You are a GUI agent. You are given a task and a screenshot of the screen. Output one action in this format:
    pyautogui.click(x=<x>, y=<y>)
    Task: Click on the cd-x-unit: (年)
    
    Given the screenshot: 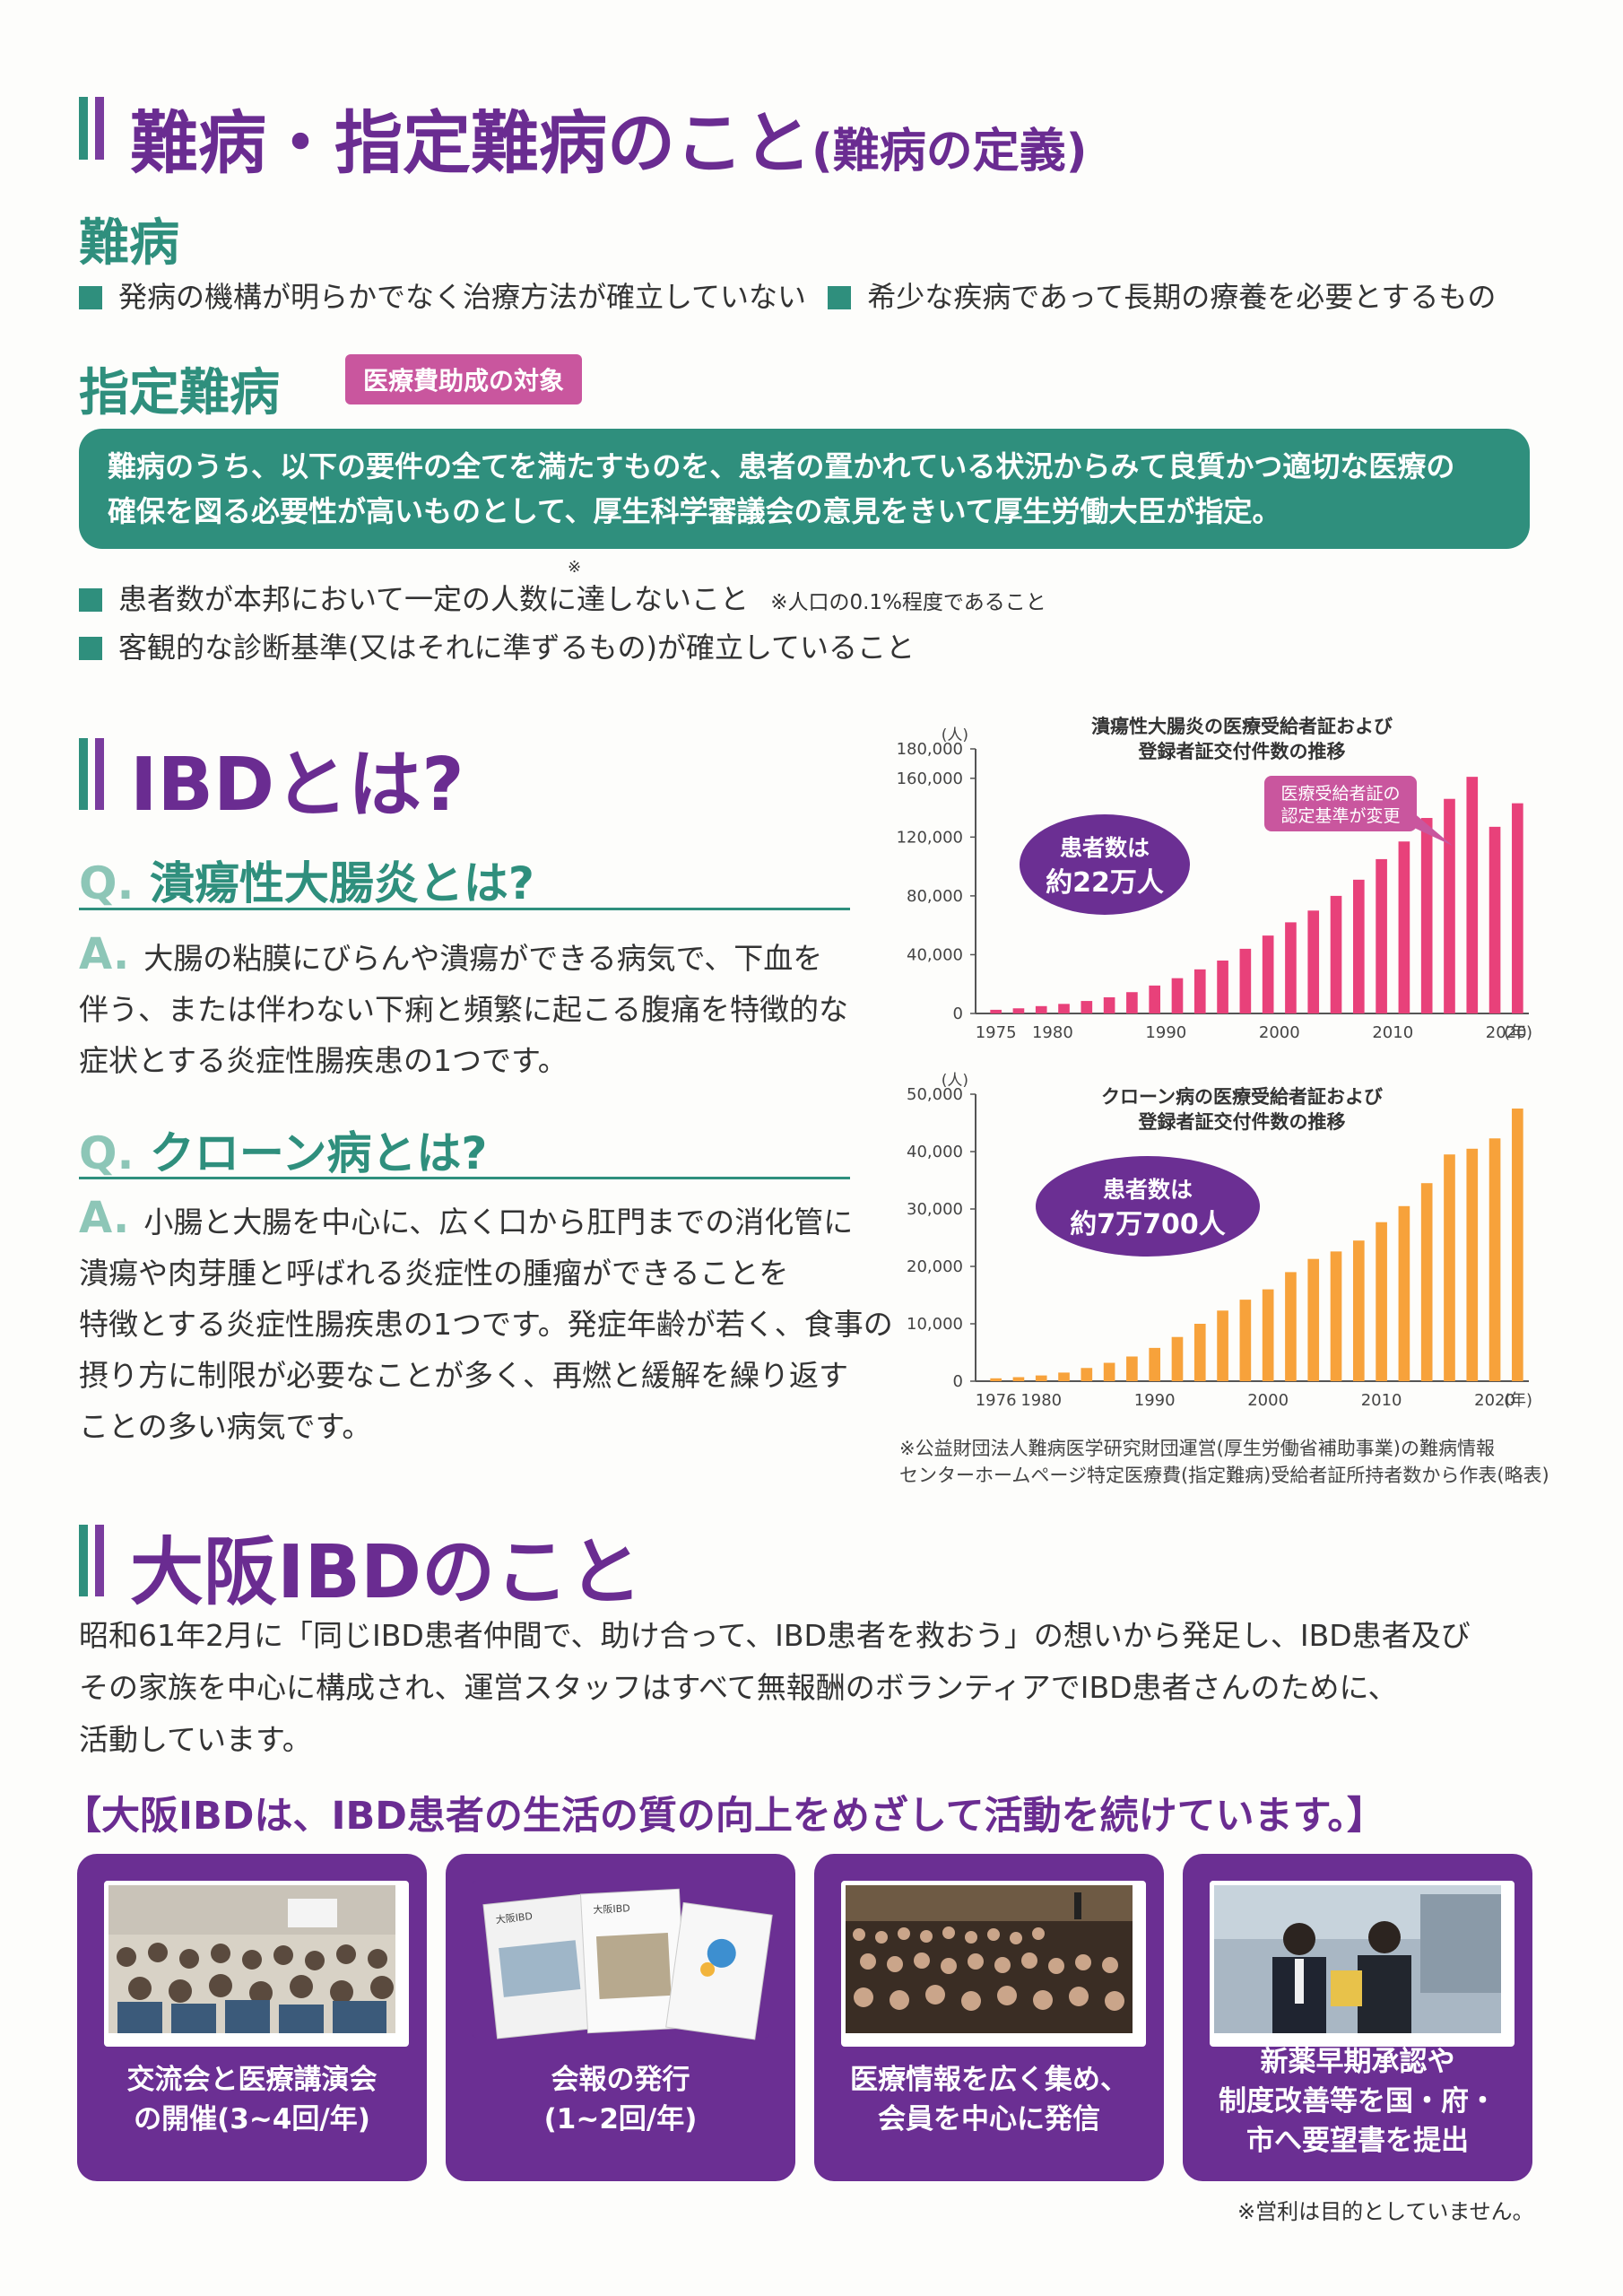 What is the action you would take?
    pyautogui.click(x=1518, y=1400)
    